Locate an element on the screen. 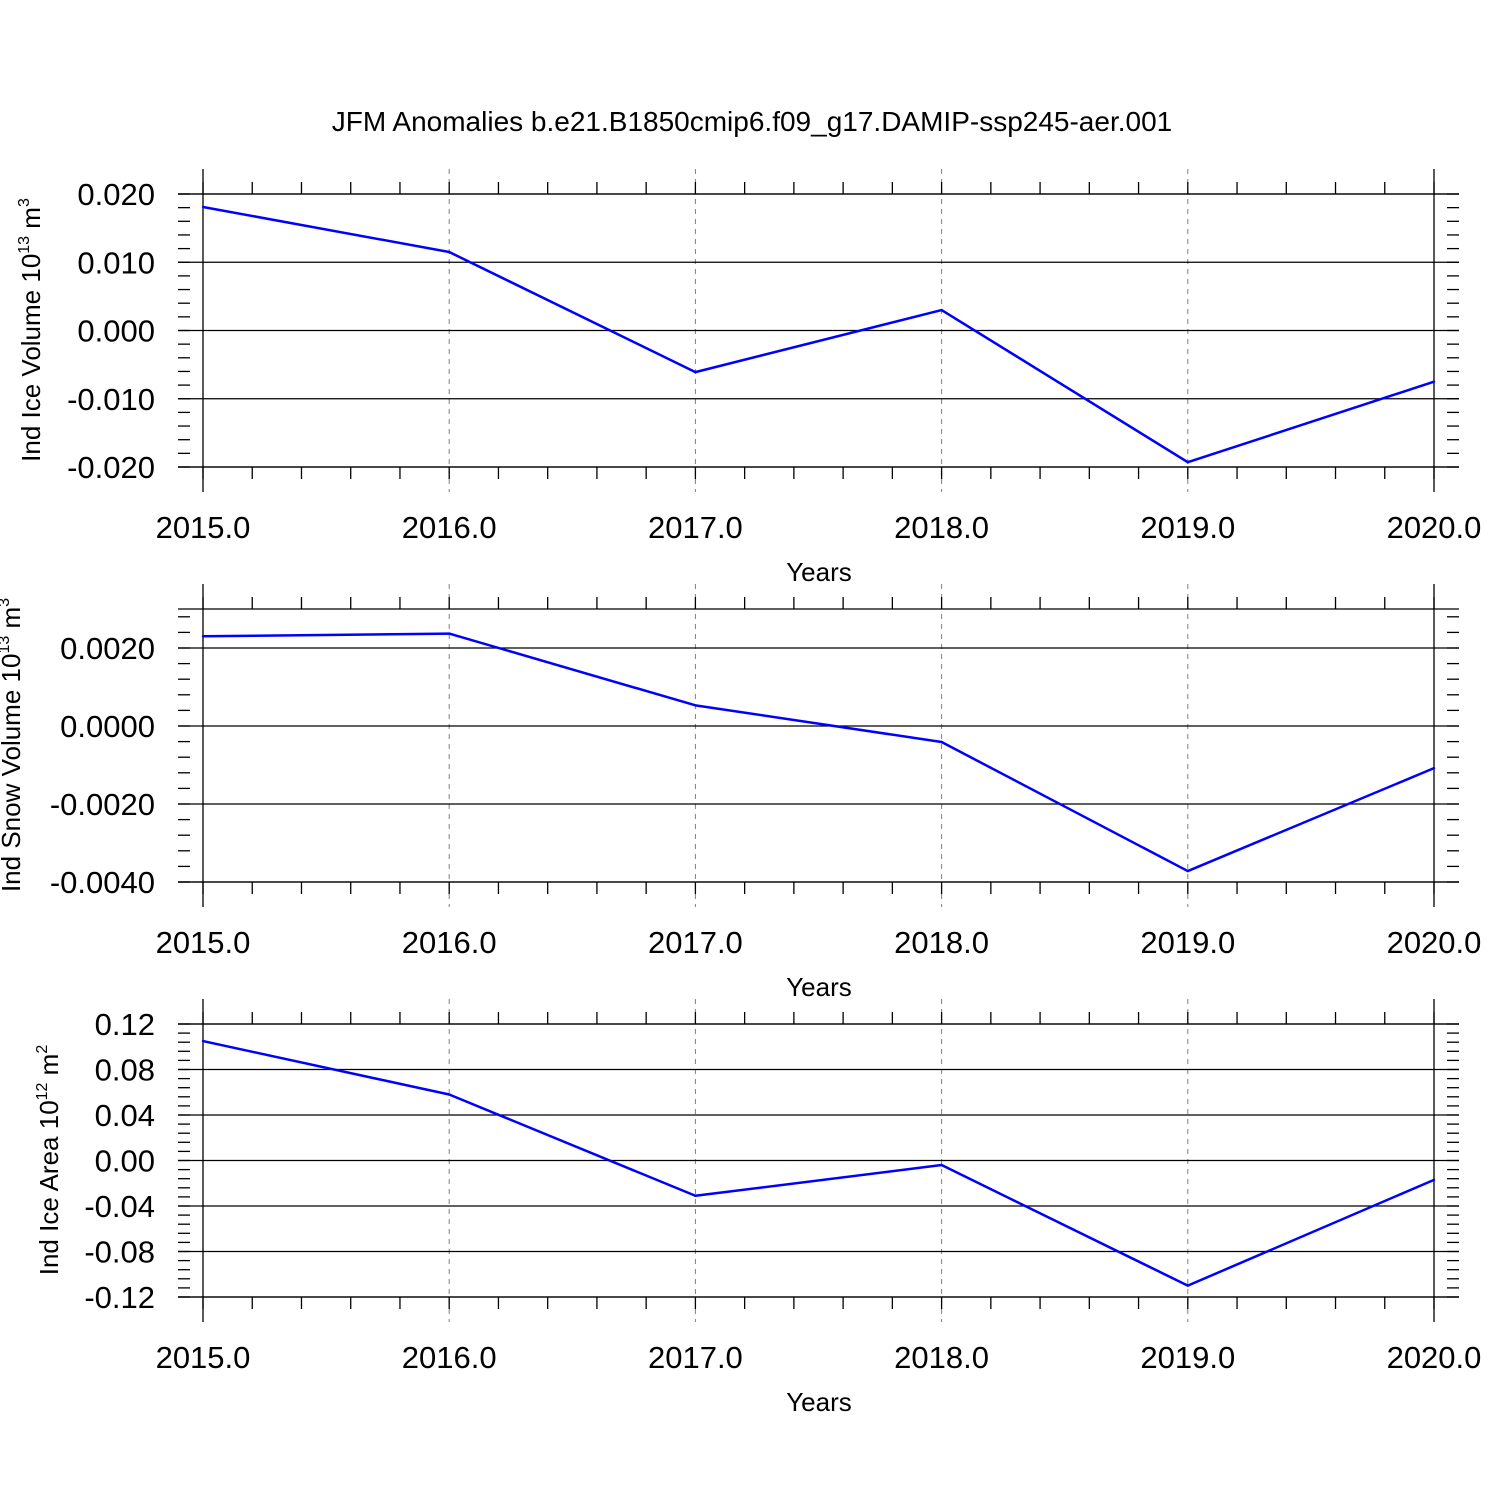 This screenshot has width=1500, height=1500. y-tick-label: -0.12 is located at coordinates (119, 1297).